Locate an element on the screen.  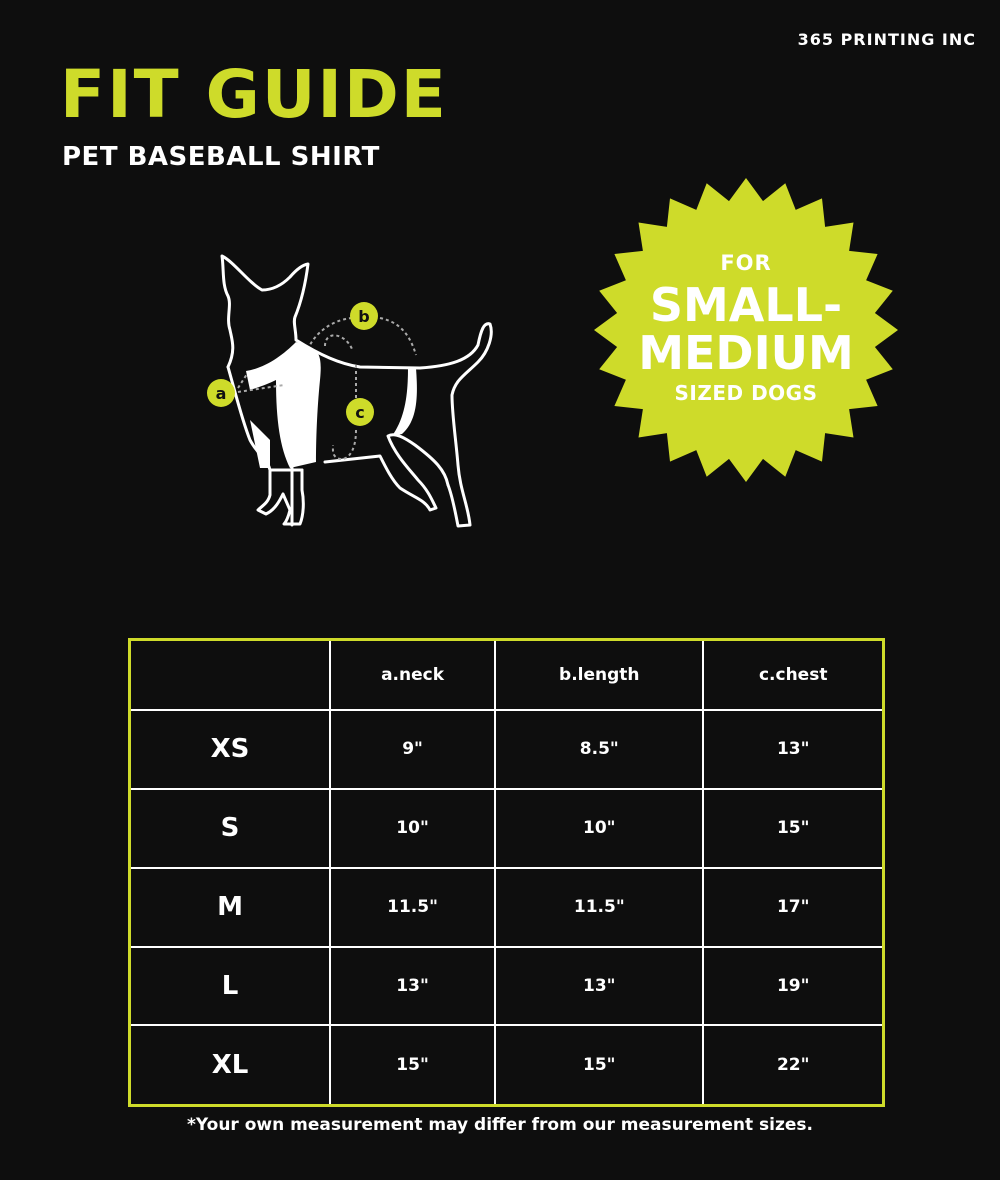
neck-cell: 13" is located at coordinates (412, 986).